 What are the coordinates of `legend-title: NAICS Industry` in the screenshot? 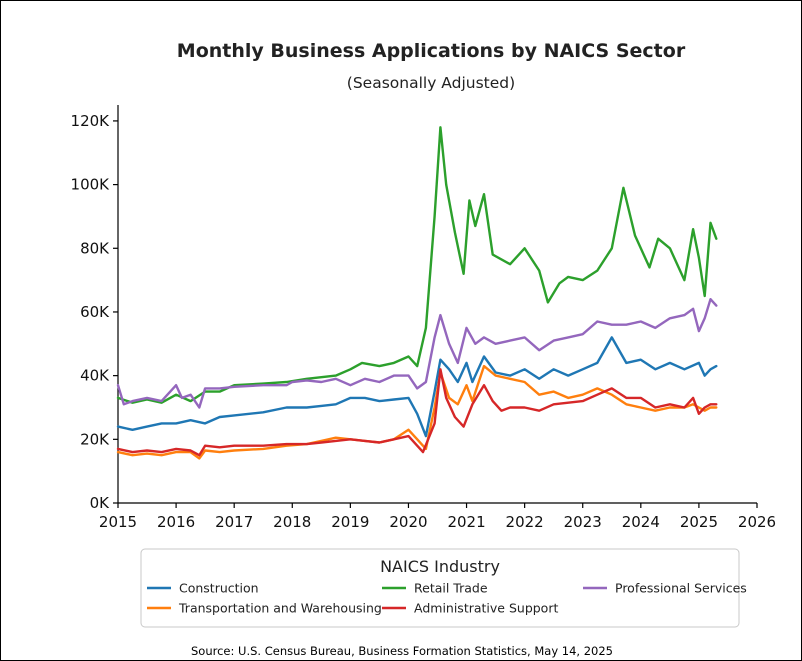 It's located at (440, 566).